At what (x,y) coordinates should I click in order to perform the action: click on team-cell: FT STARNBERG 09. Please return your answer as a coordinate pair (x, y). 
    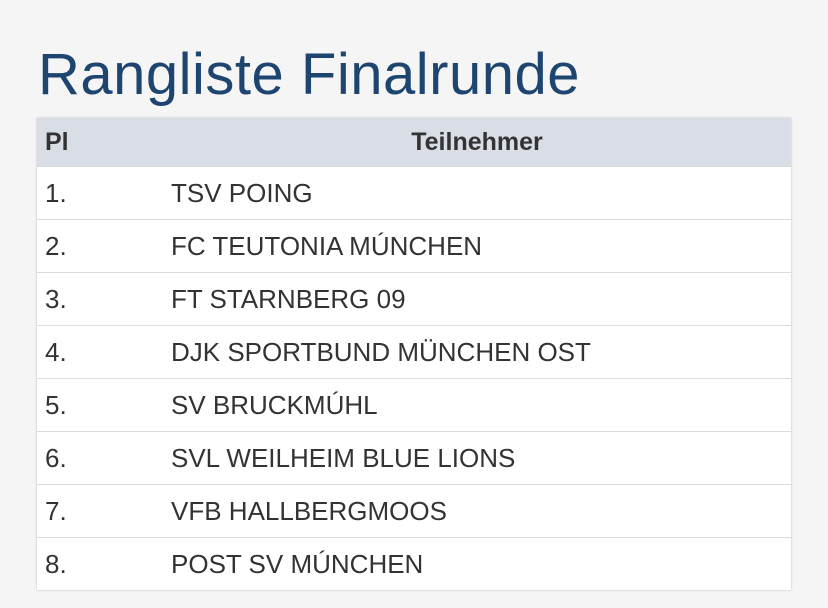
    Looking at the image, I should click on (477, 299).